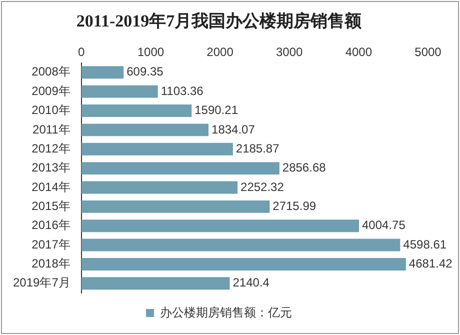 This screenshot has width=460, height=335. I want to click on data-label: 1834.07, so click(234, 129).